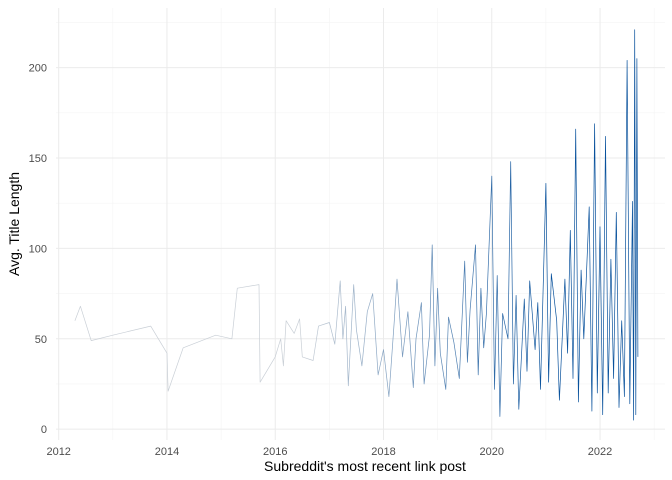  I want to click on x-tick-label: 2018, so click(383, 452).